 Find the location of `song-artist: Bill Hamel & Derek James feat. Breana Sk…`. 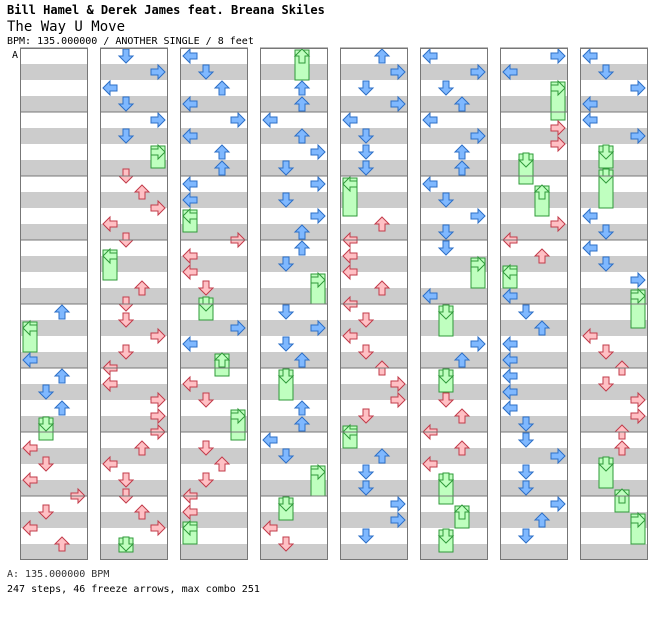

song-artist: Bill Hamel & Derek James feat. Breana Sk… is located at coordinates (166, 10).